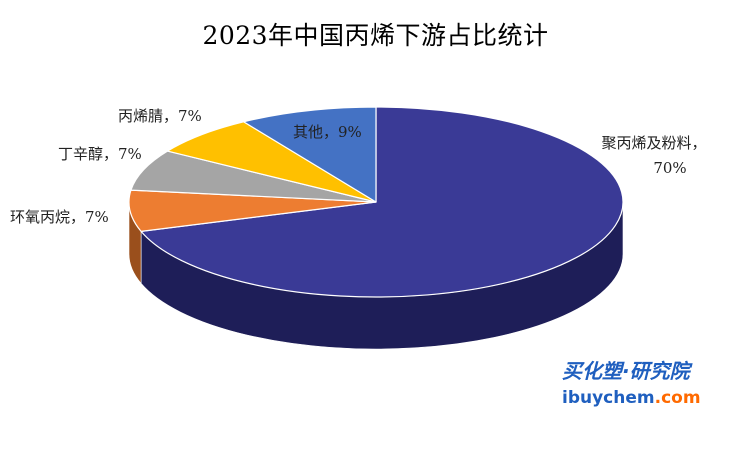 Image resolution: width=751 pixels, height=450 pixels. What do you see at coordinates (669, 168) in the screenshot?
I see `pie-label-value: 70%` at bounding box center [669, 168].